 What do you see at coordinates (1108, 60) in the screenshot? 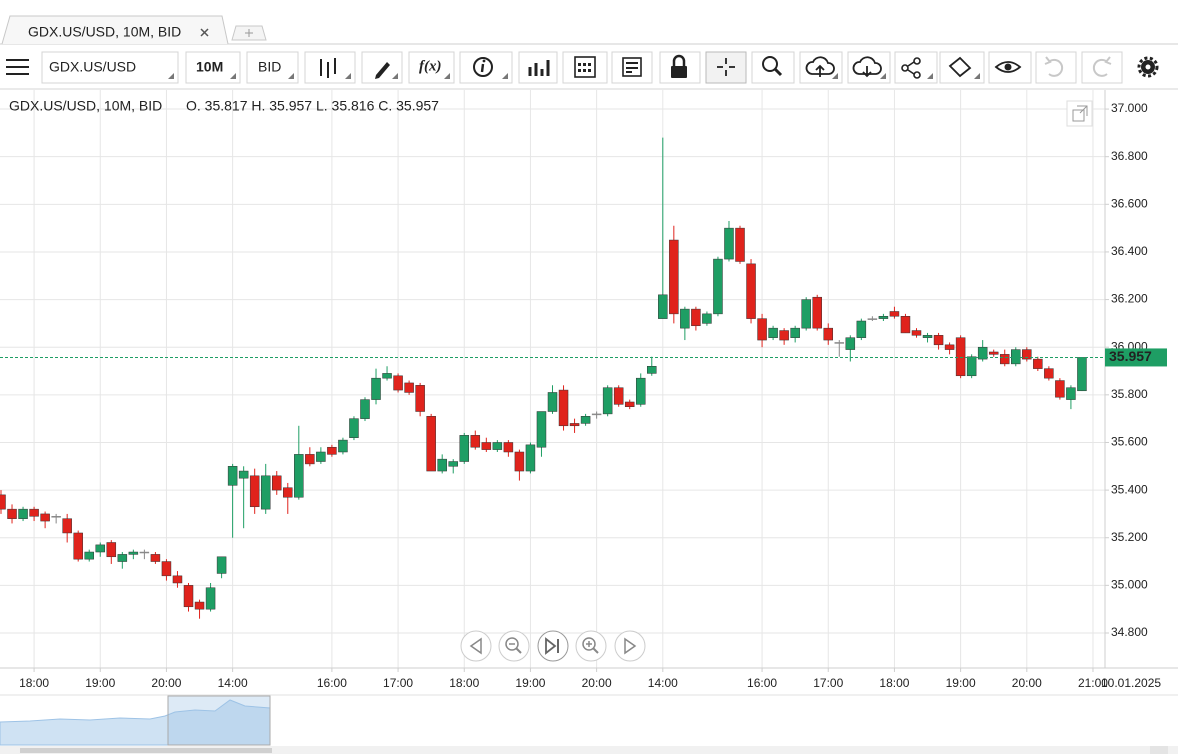
I see `redo-icon` at bounding box center [1108, 60].